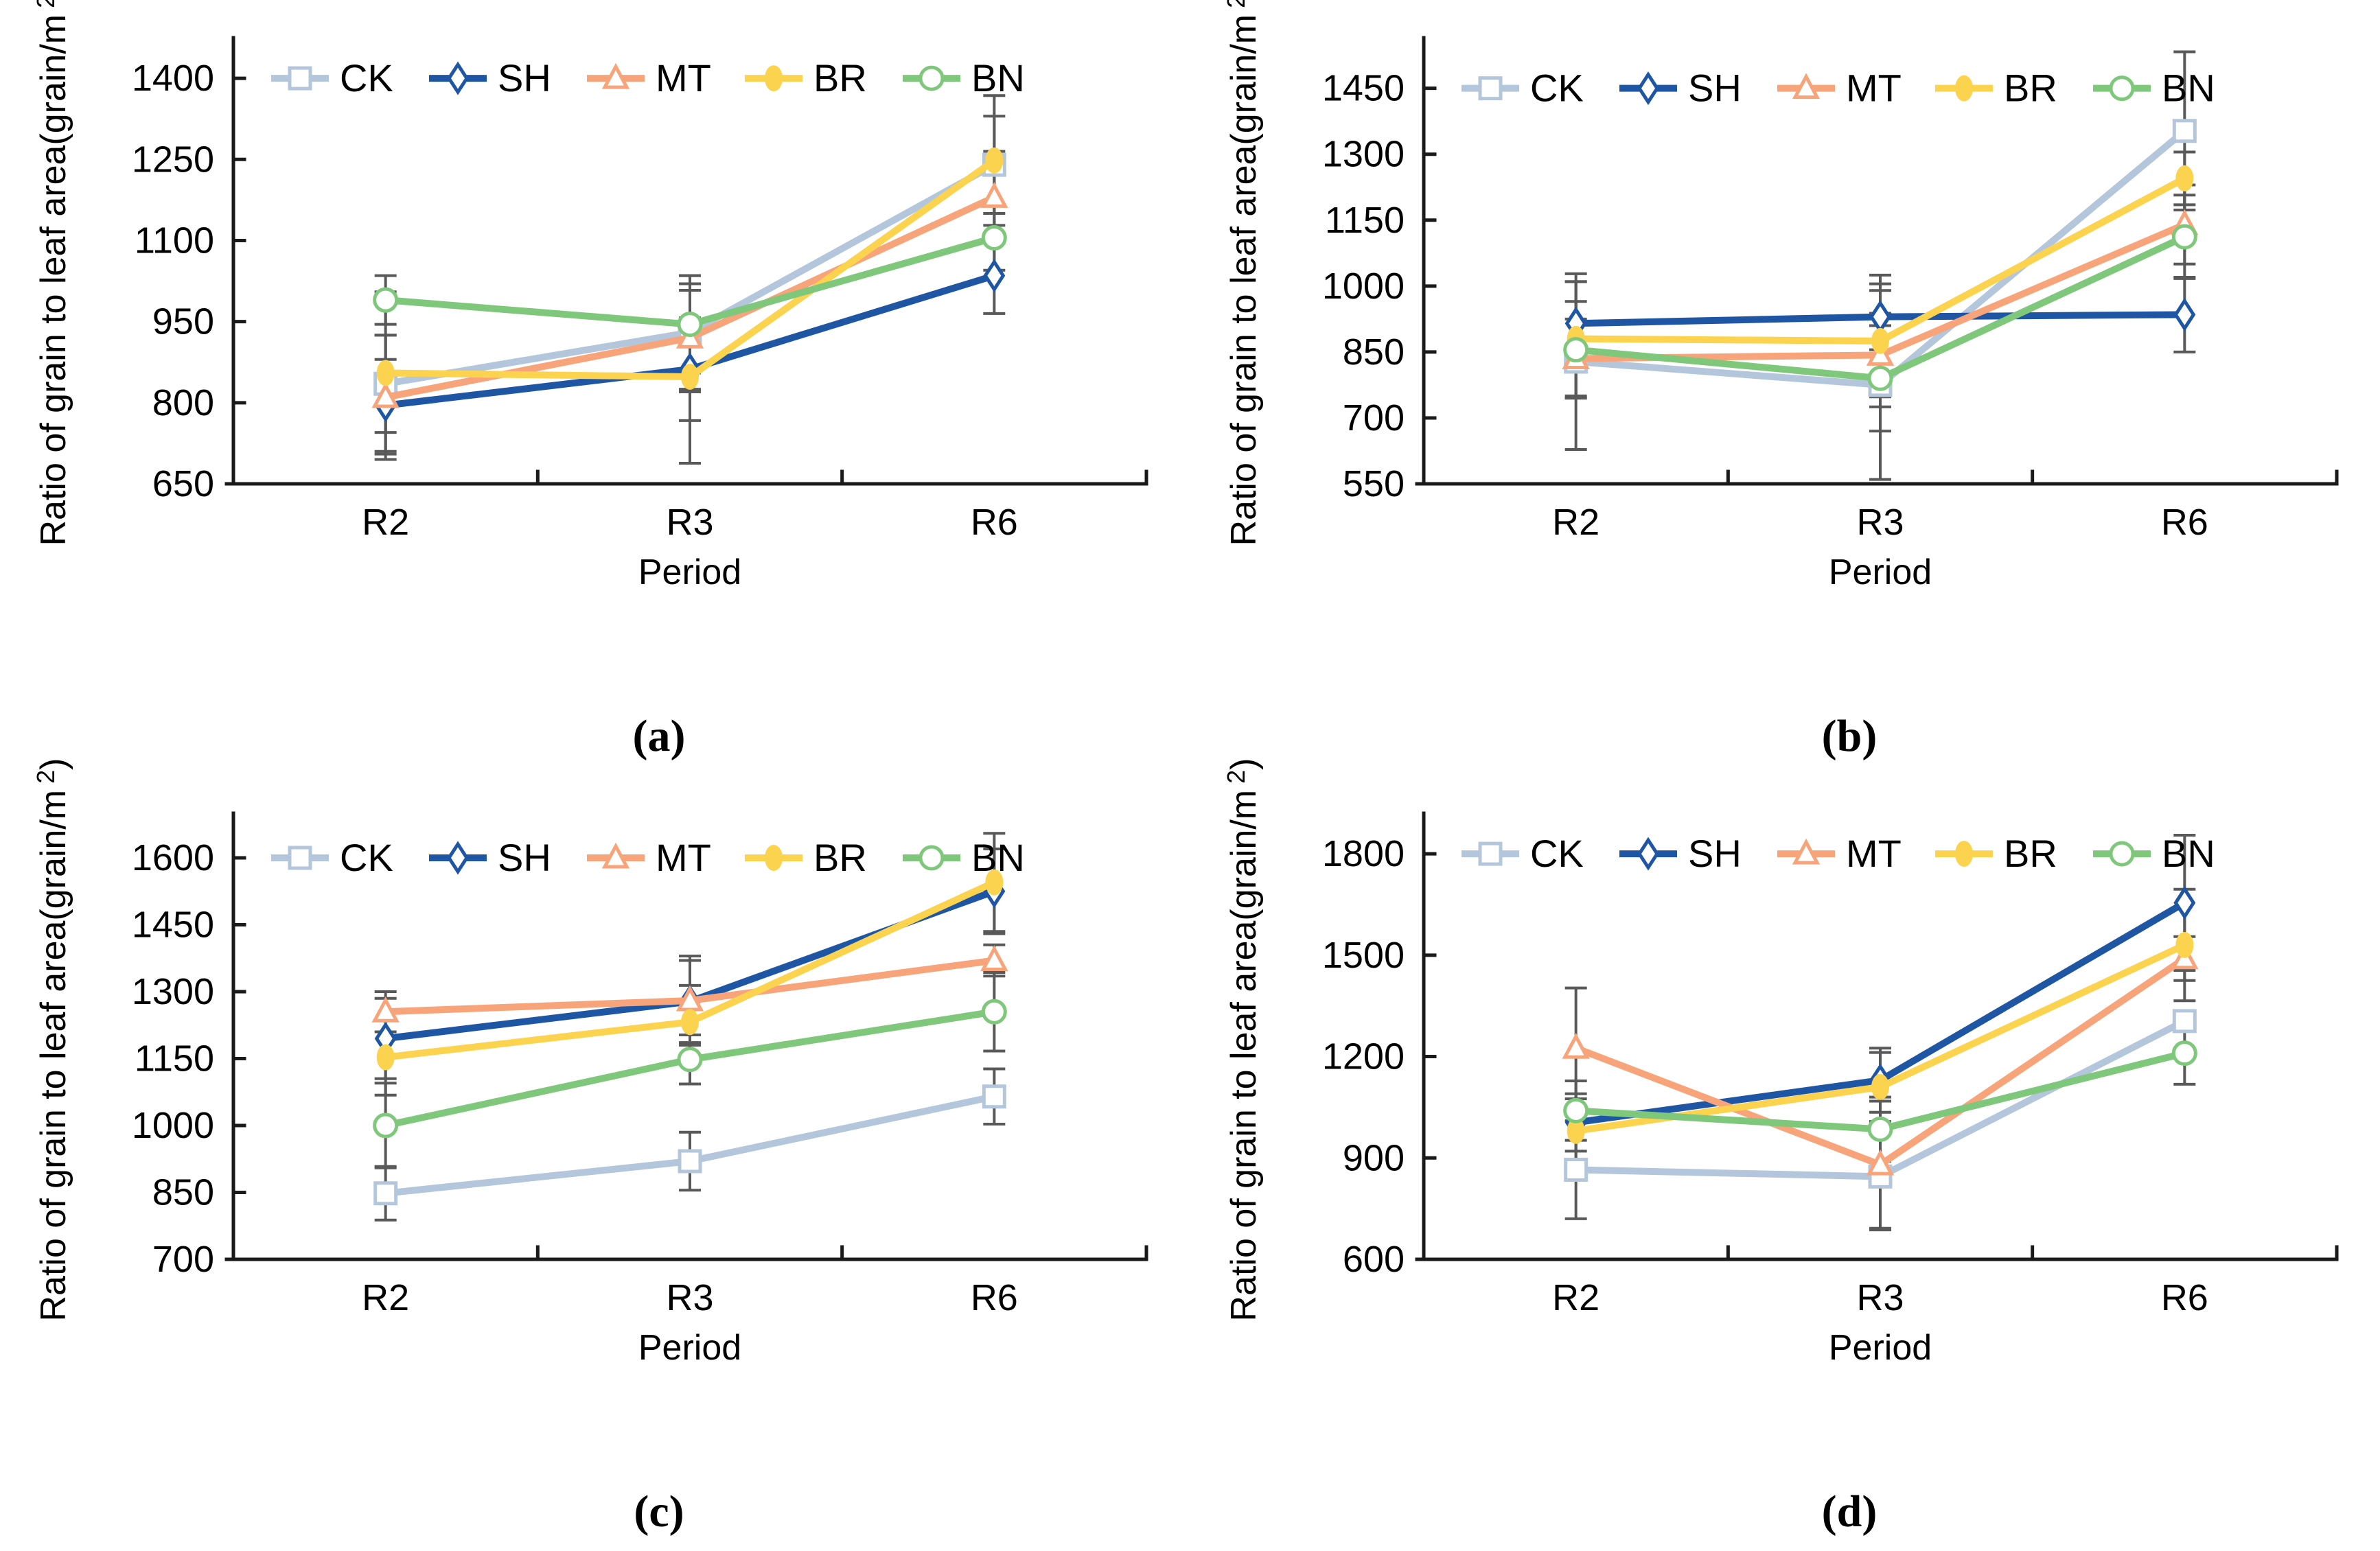 This screenshot has width=2380, height=1551. Describe the element at coordinates (840, 78) in the screenshot. I see `legend-label: BR` at that location.